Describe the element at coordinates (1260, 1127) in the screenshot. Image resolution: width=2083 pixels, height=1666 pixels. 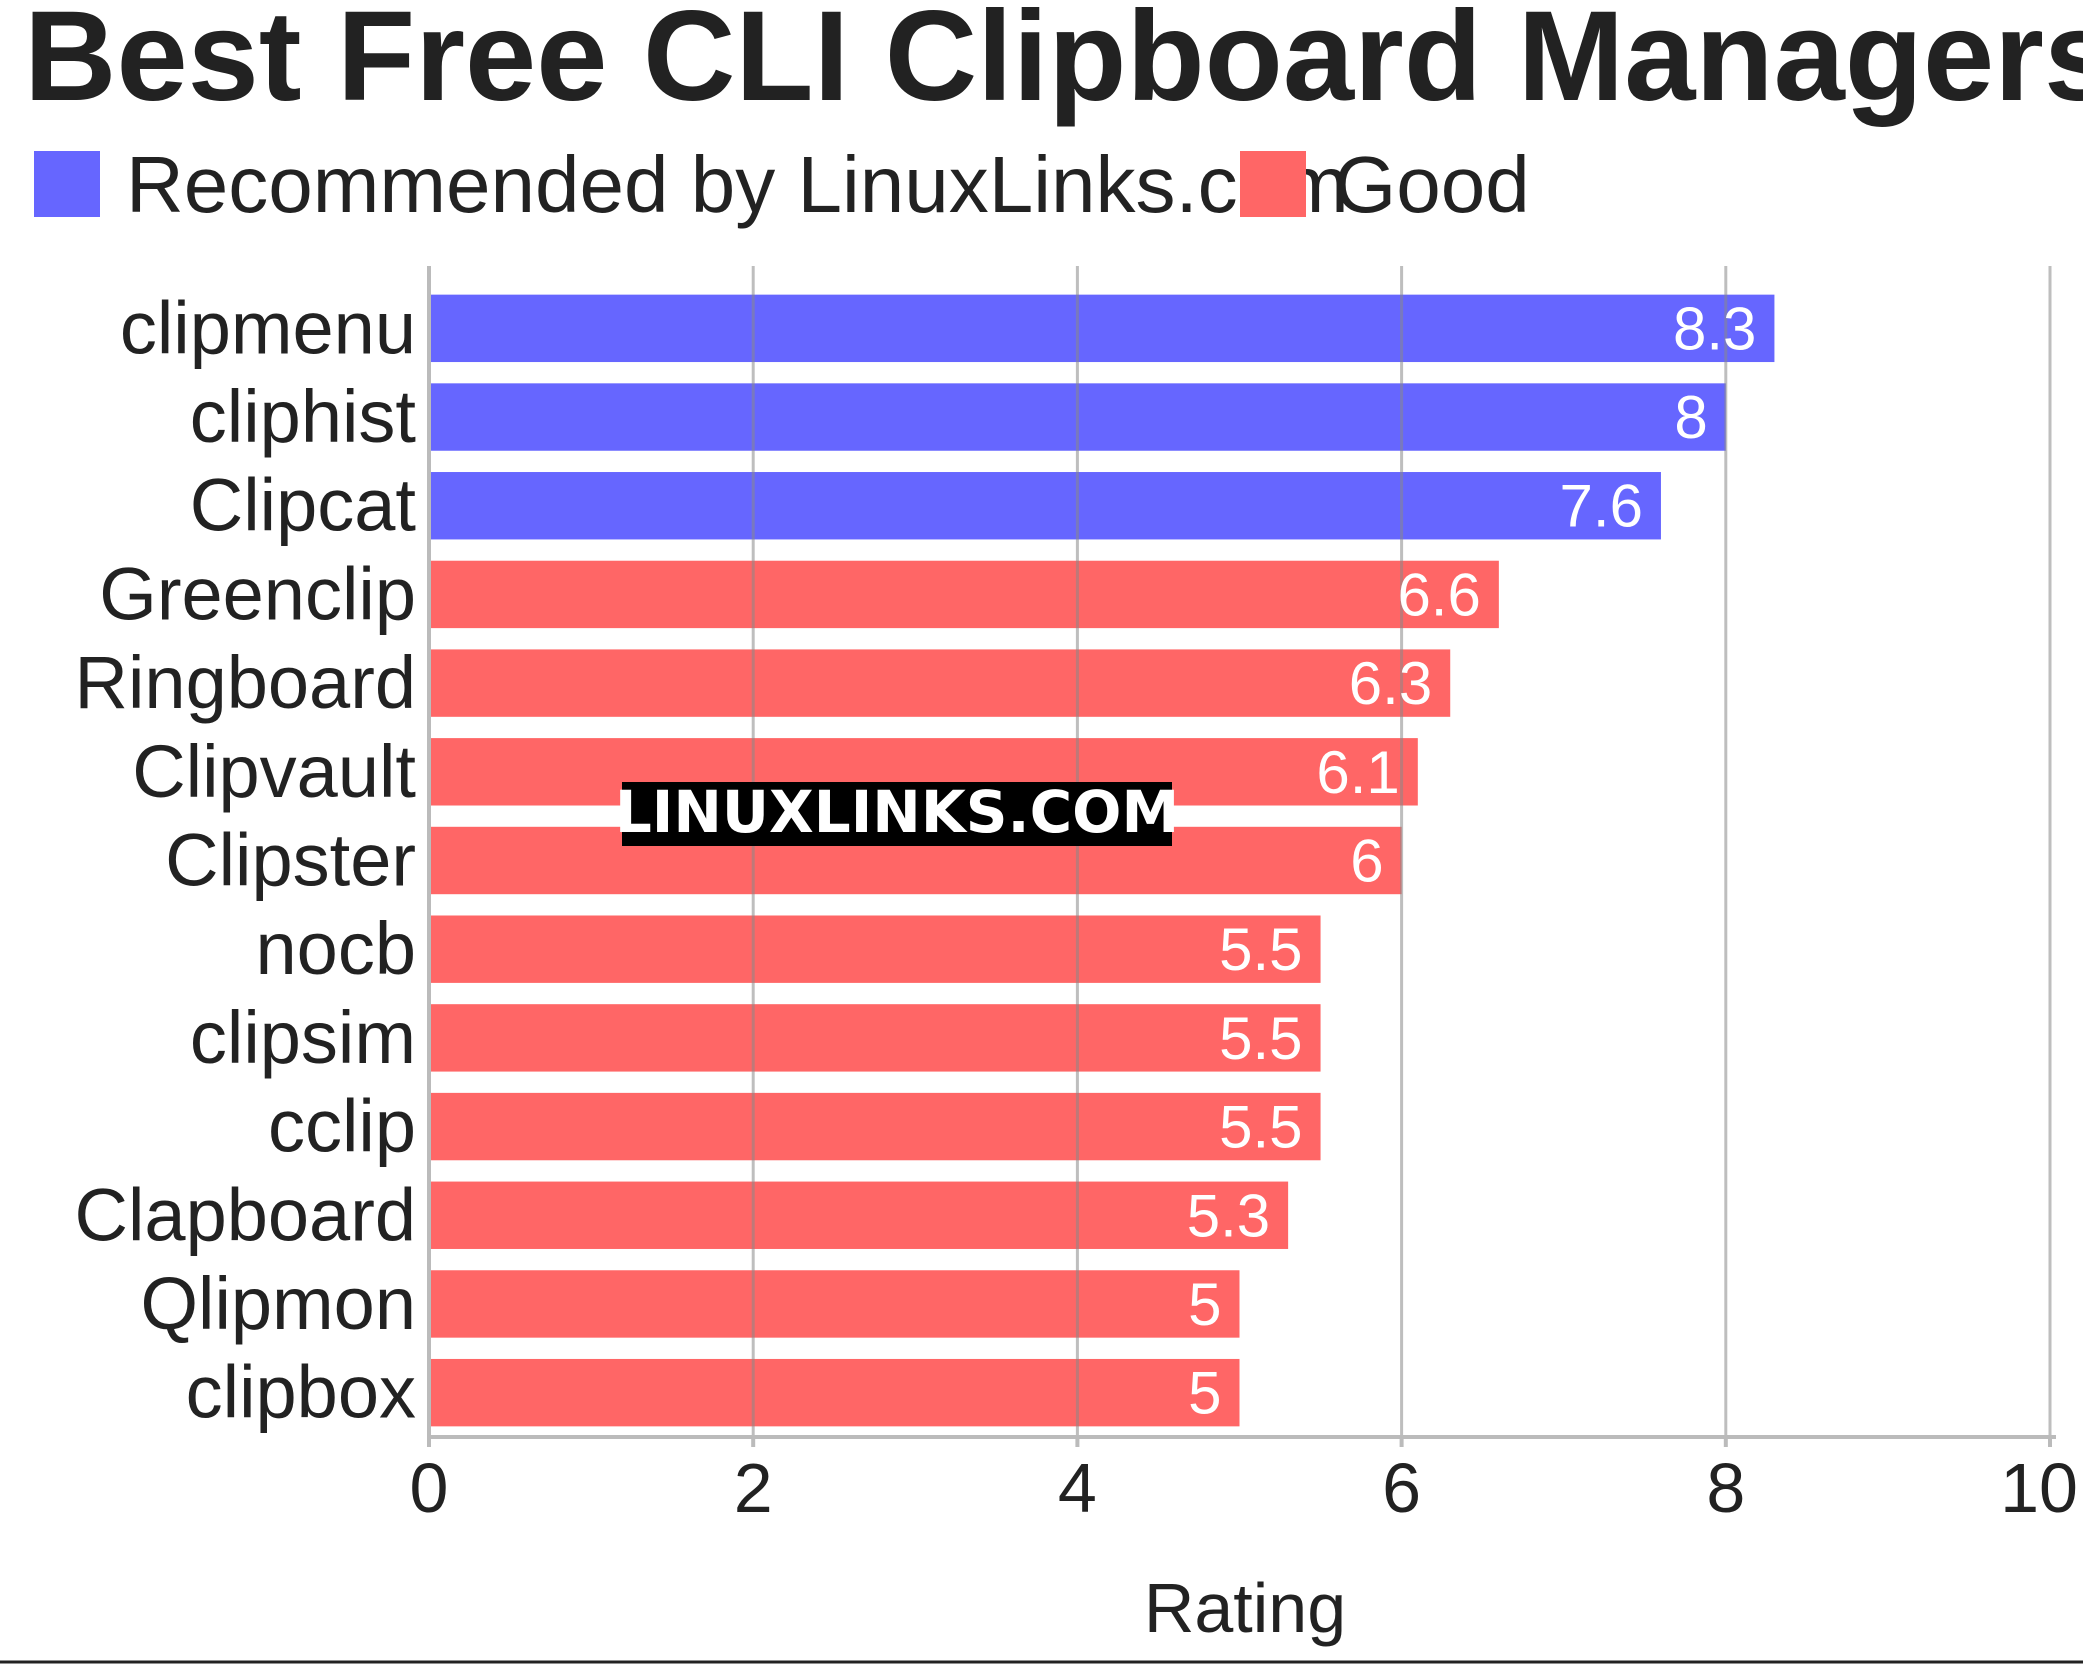
I see `value-label-cclip: 5.5` at that location.